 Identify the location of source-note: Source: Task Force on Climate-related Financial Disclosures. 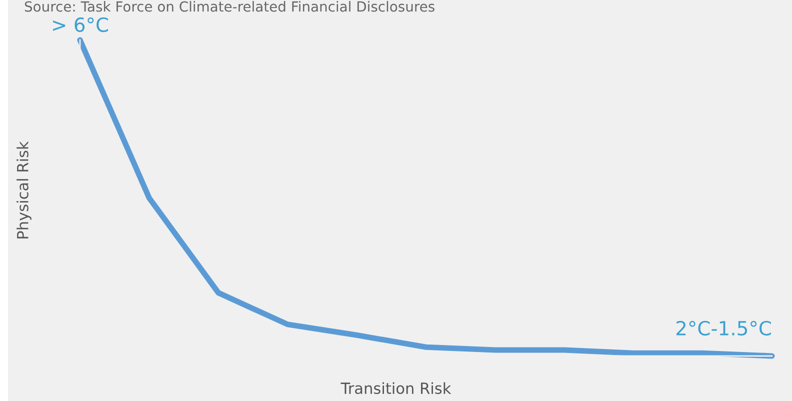
(229, 6).